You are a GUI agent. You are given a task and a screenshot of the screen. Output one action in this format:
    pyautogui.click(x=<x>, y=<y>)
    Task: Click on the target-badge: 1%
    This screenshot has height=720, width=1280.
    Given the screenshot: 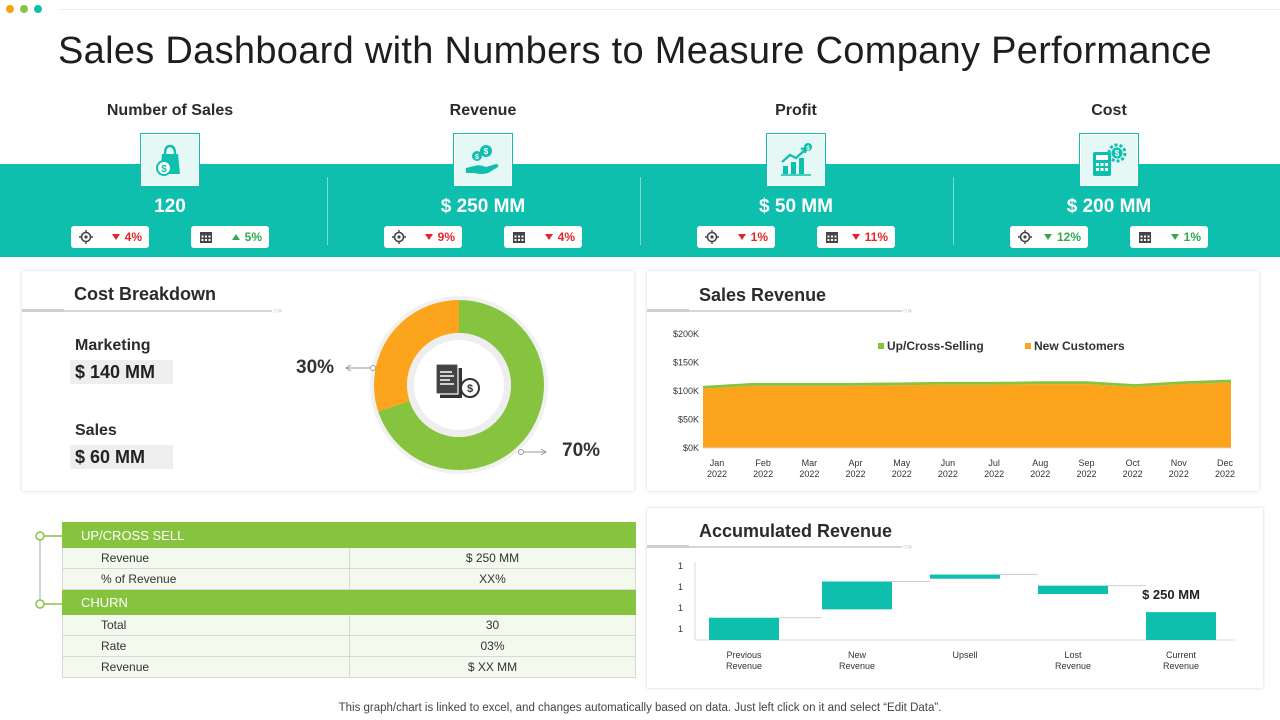 What is the action you would take?
    pyautogui.click(x=736, y=237)
    